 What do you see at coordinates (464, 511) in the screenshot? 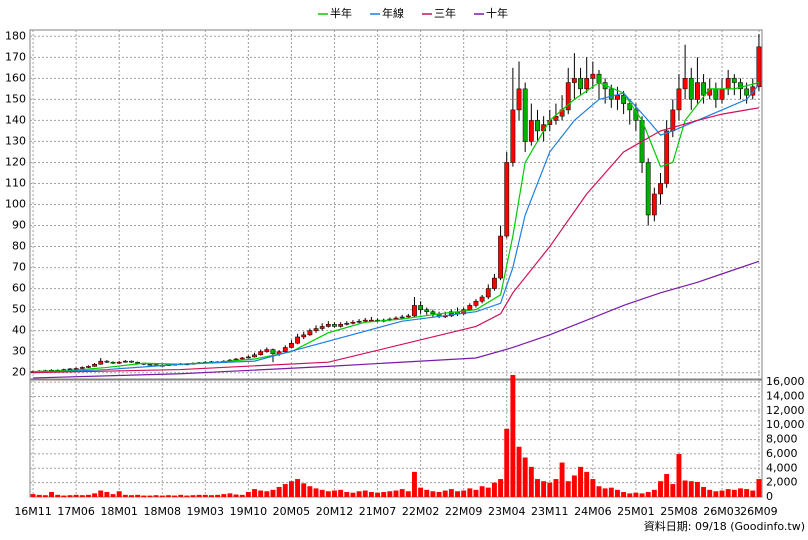
I see `x-tick-label: 22M09` at bounding box center [464, 511].